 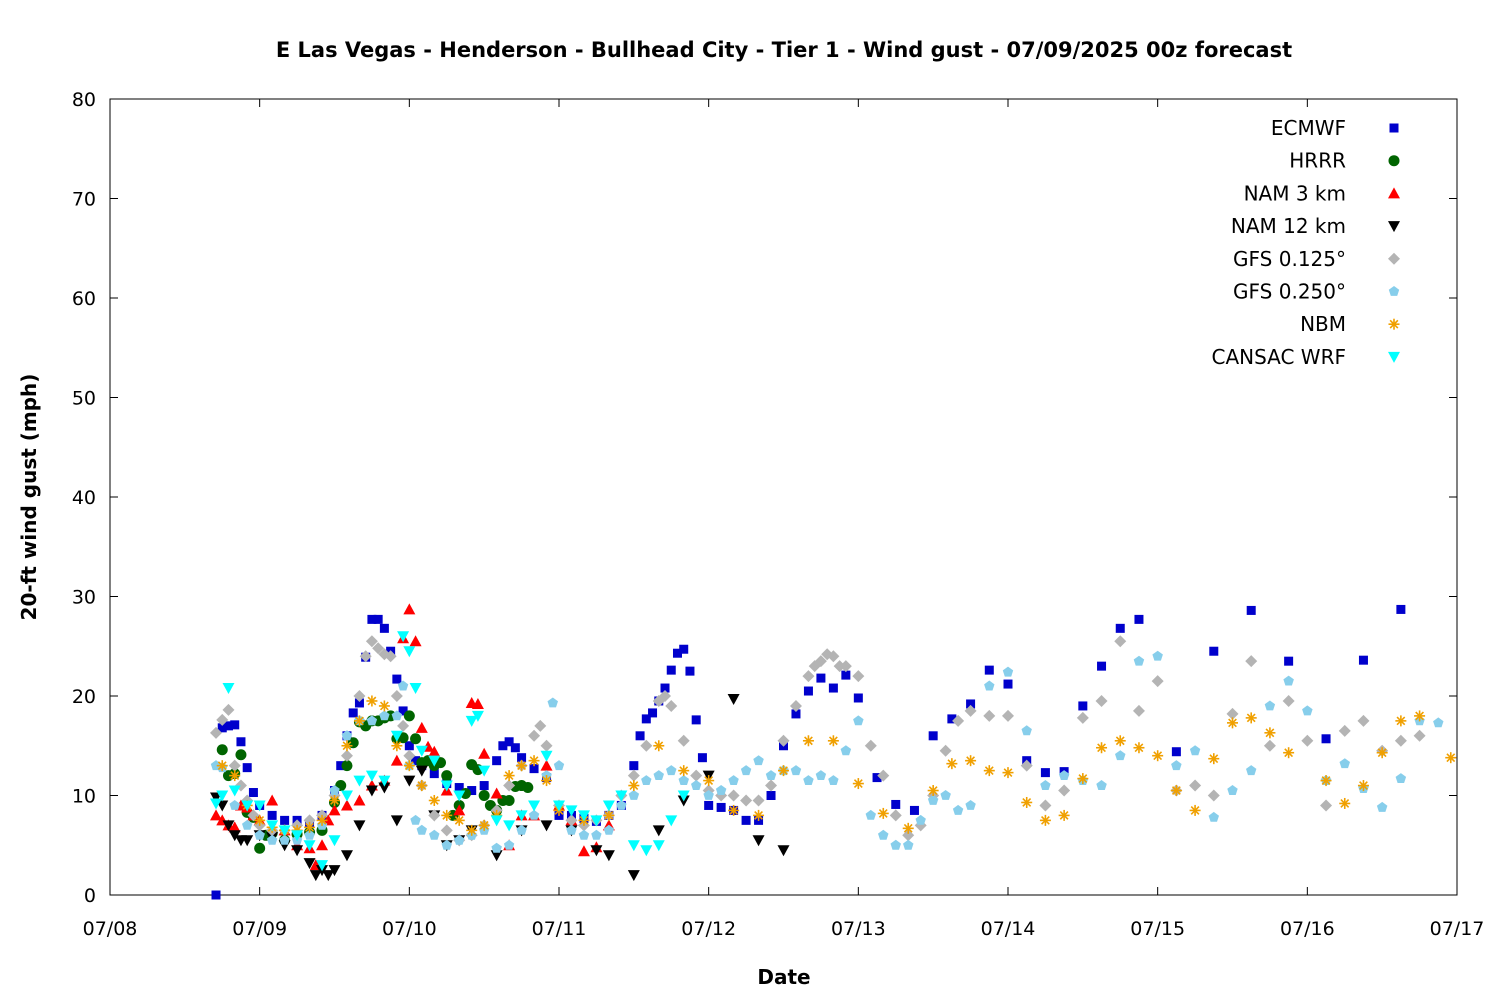 I want to click on legend-marker, so click(x=1394, y=193).